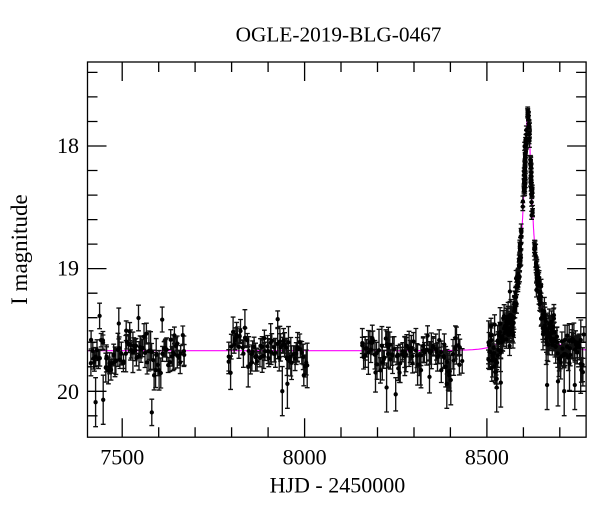 Image resolution: width=600 pixels, height=512 pixels. I want to click on svg-text: 20, so click(68, 391).